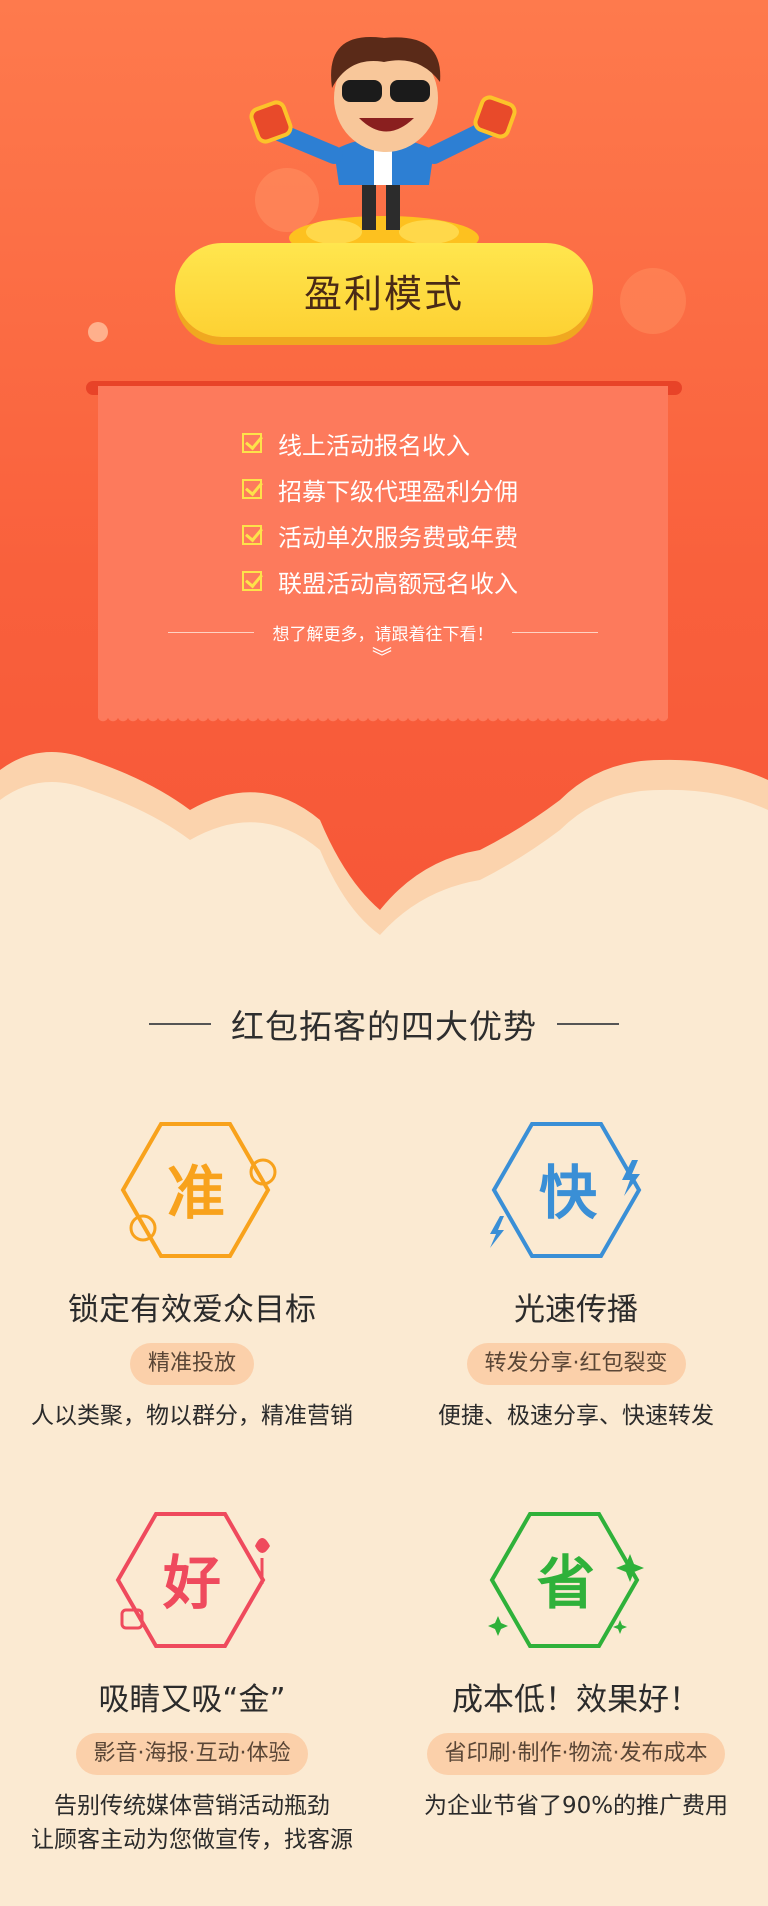  I want to click on card-title: 光速传播, so click(576, 1310).